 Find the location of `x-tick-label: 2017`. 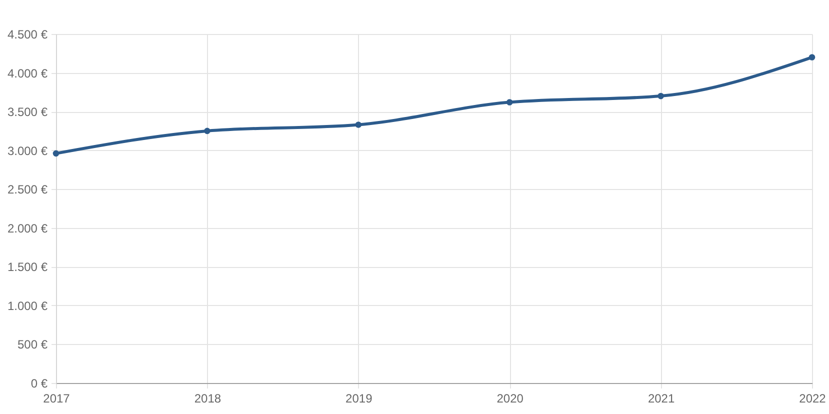

x-tick-label: 2017 is located at coordinates (56, 399).